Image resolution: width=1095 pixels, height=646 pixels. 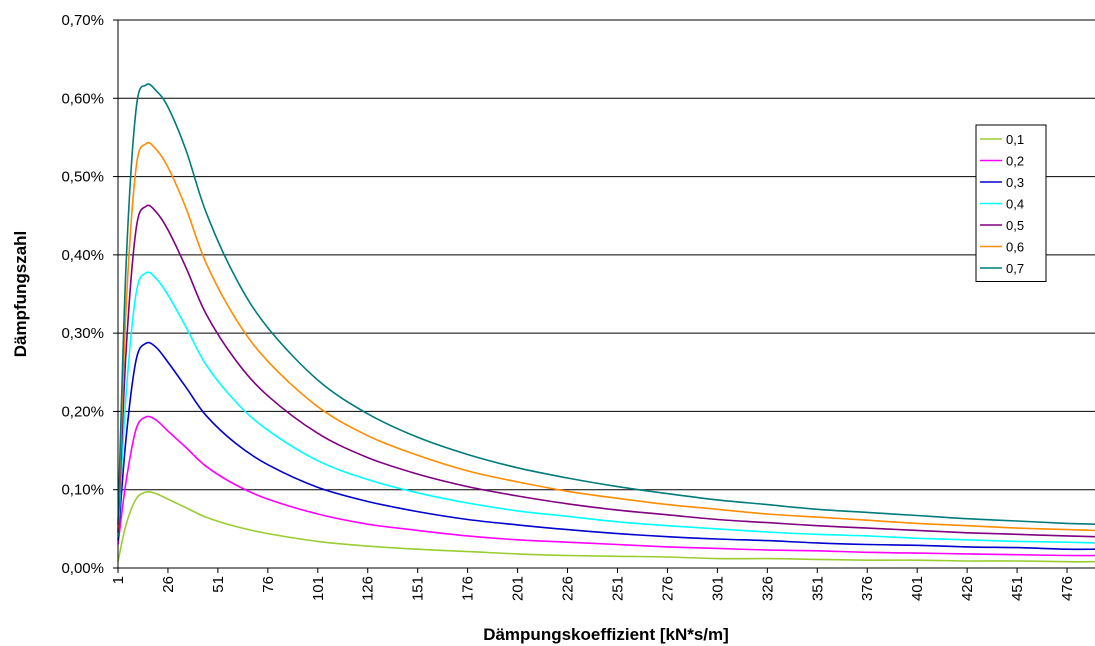 What do you see at coordinates (717, 588) in the screenshot?
I see `x-tick-label: 301` at bounding box center [717, 588].